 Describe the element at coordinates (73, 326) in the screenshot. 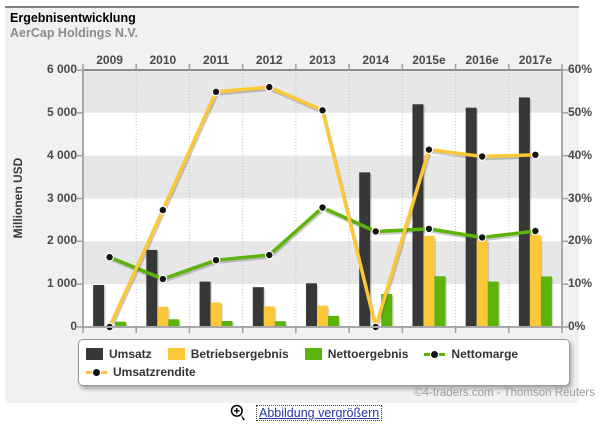

I see `left-axis-tick-label: 0` at that location.